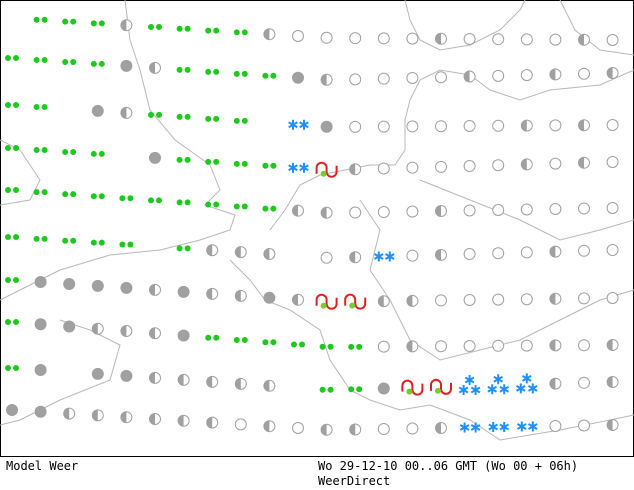  I want to click on fog-rain, so click(355, 301).